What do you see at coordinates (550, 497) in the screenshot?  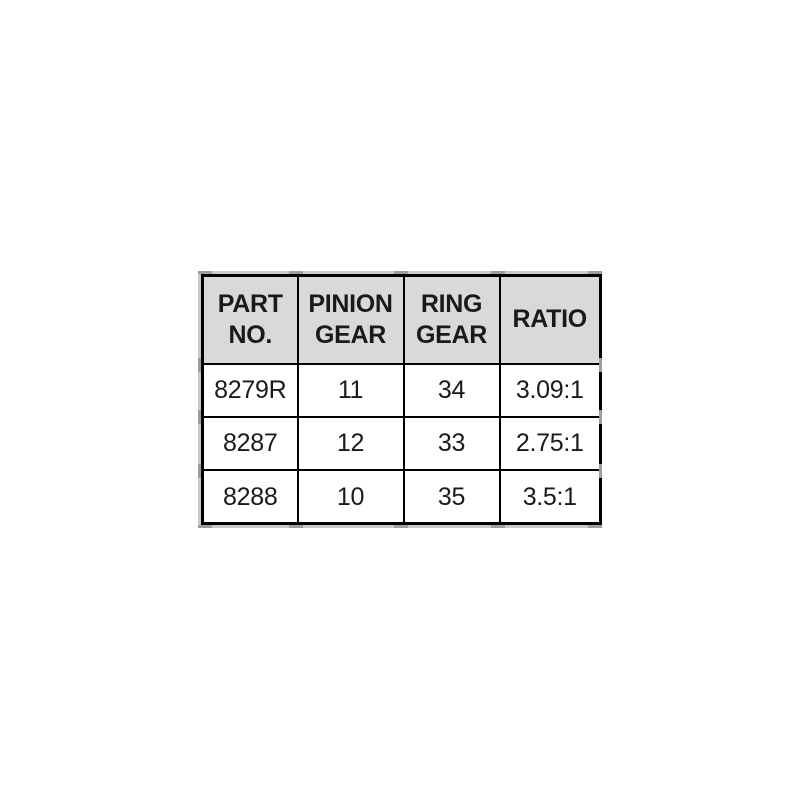 I see `cell-ratio: 3.5:1` at bounding box center [550, 497].